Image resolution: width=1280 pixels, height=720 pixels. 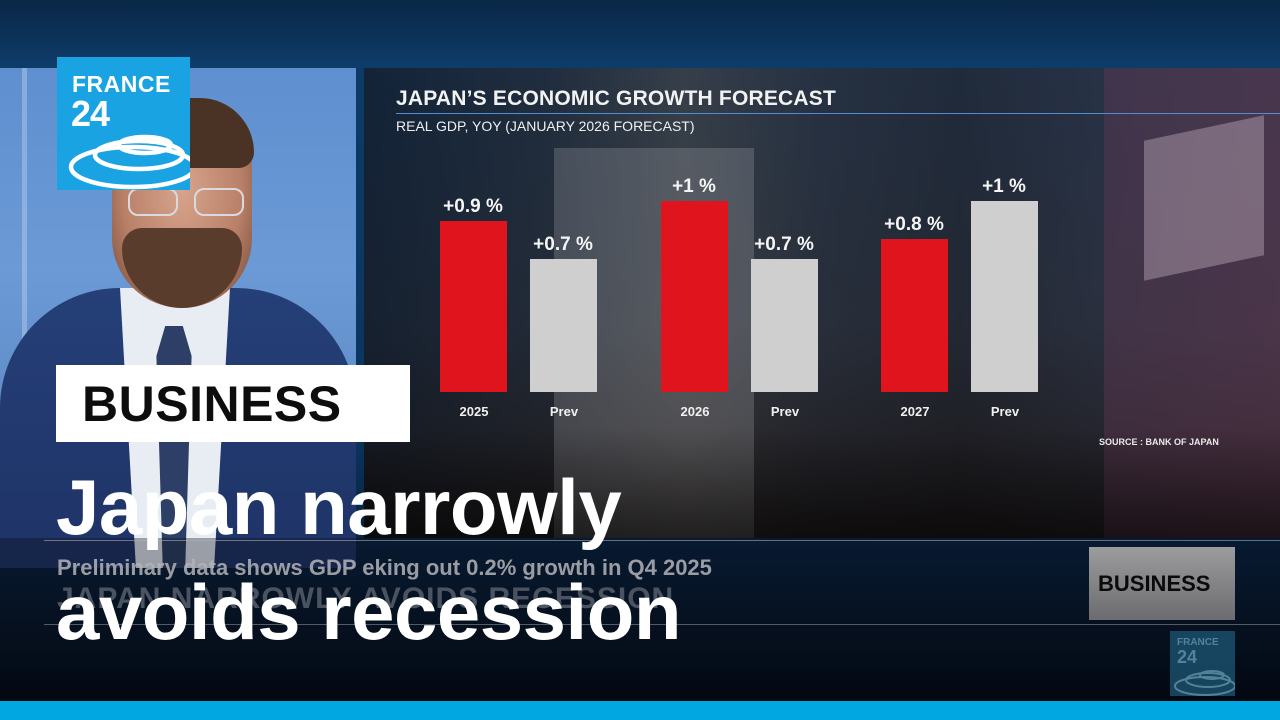 I want to click on chart-source: SOURCE : BANK OF JAPAN, so click(x=1159, y=442).